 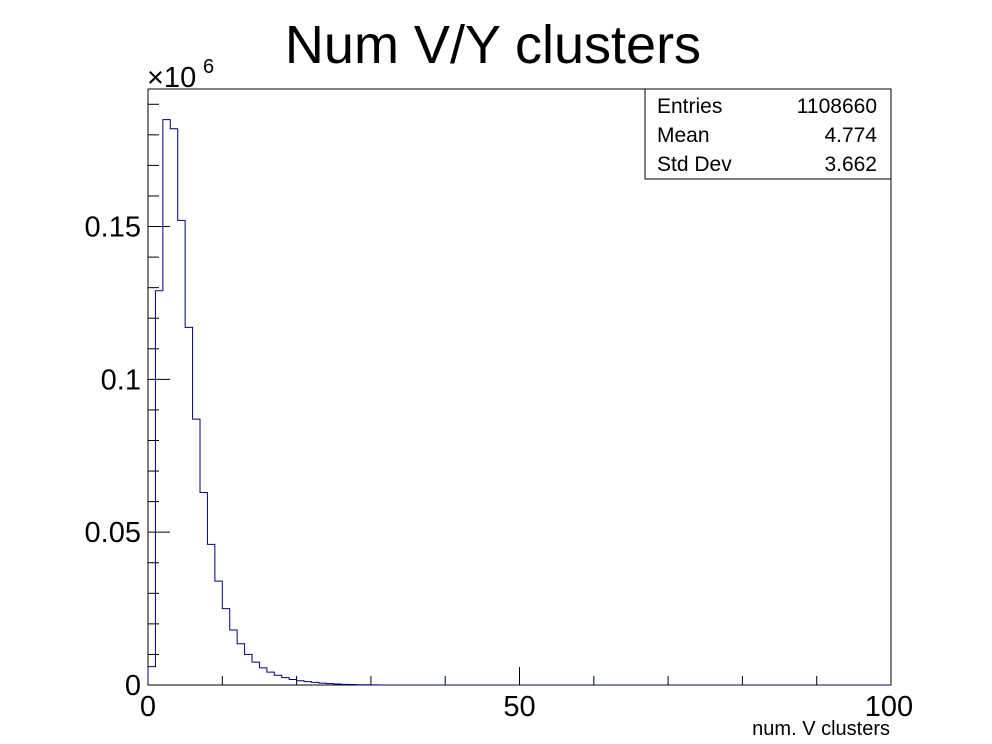 What do you see at coordinates (121, 380) in the screenshot?
I see `y-tick-label: 0.1` at bounding box center [121, 380].